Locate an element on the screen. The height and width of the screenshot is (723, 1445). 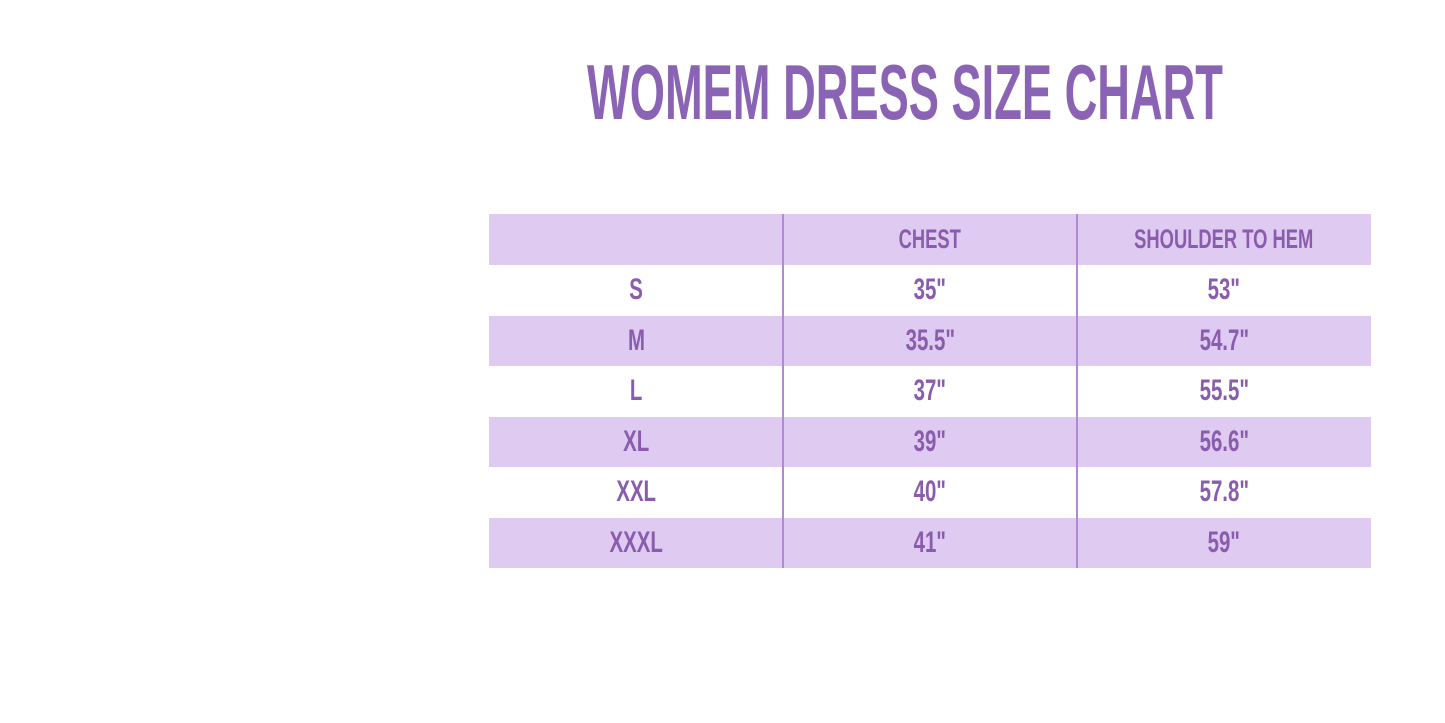
shoulder-to-hem-cell: 59" is located at coordinates (1224, 543).